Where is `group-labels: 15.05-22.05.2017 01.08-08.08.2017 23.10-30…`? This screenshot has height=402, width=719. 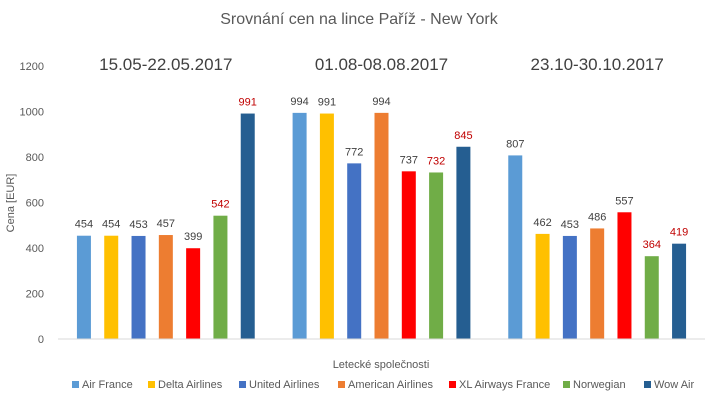
group-labels: 15.05-22.05.2017 01.08-08.08.2017 23.10-30… is located at coordinates (381, 64).